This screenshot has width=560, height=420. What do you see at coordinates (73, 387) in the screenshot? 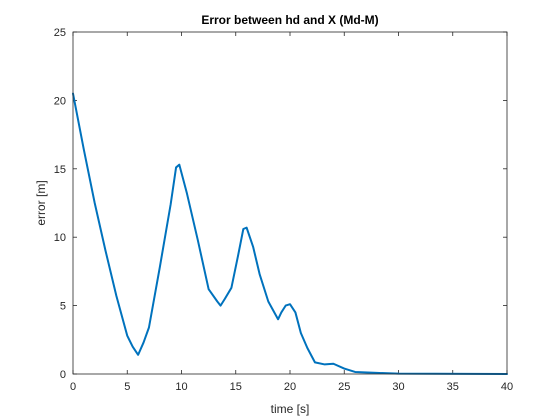
I see `x-tick-label-0: 0` at bounding box center [73, 387].